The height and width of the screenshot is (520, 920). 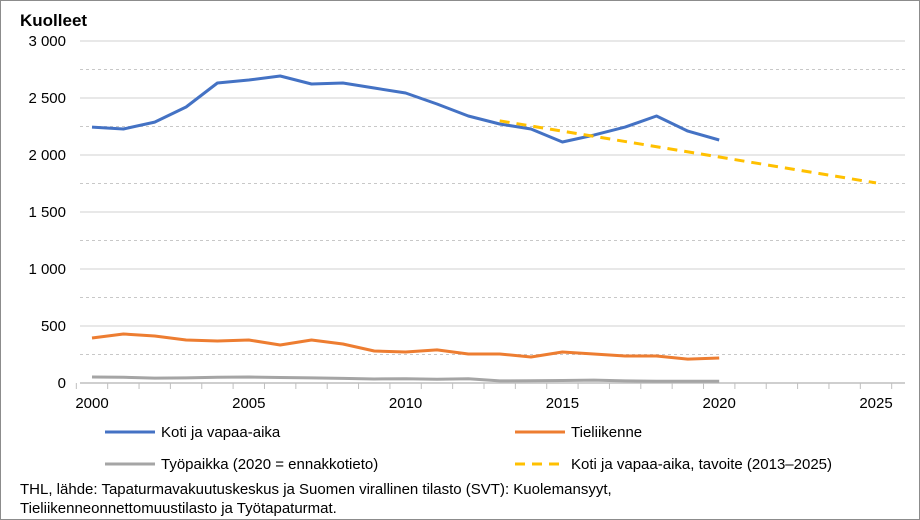 What do you see at coordinates (47, 155) in the screenshot?
I see `y-tick-label: 2 000` at bounding box center [47, 155].